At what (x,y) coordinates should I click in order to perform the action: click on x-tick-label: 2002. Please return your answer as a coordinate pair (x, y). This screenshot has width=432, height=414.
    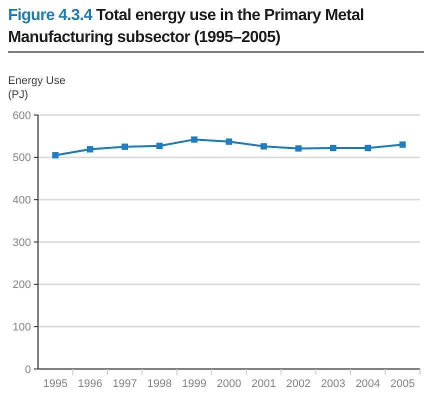
    Looking at the image, I should click on (298, 384).